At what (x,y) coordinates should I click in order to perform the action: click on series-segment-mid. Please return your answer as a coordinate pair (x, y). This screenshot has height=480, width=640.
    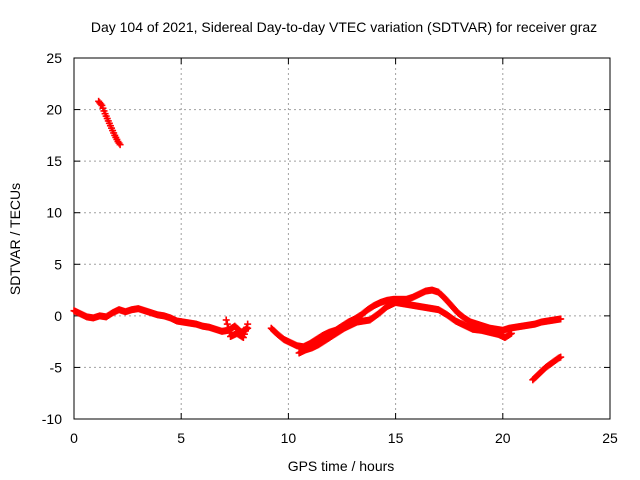
    Looking at the image, I should click on (416, 318).